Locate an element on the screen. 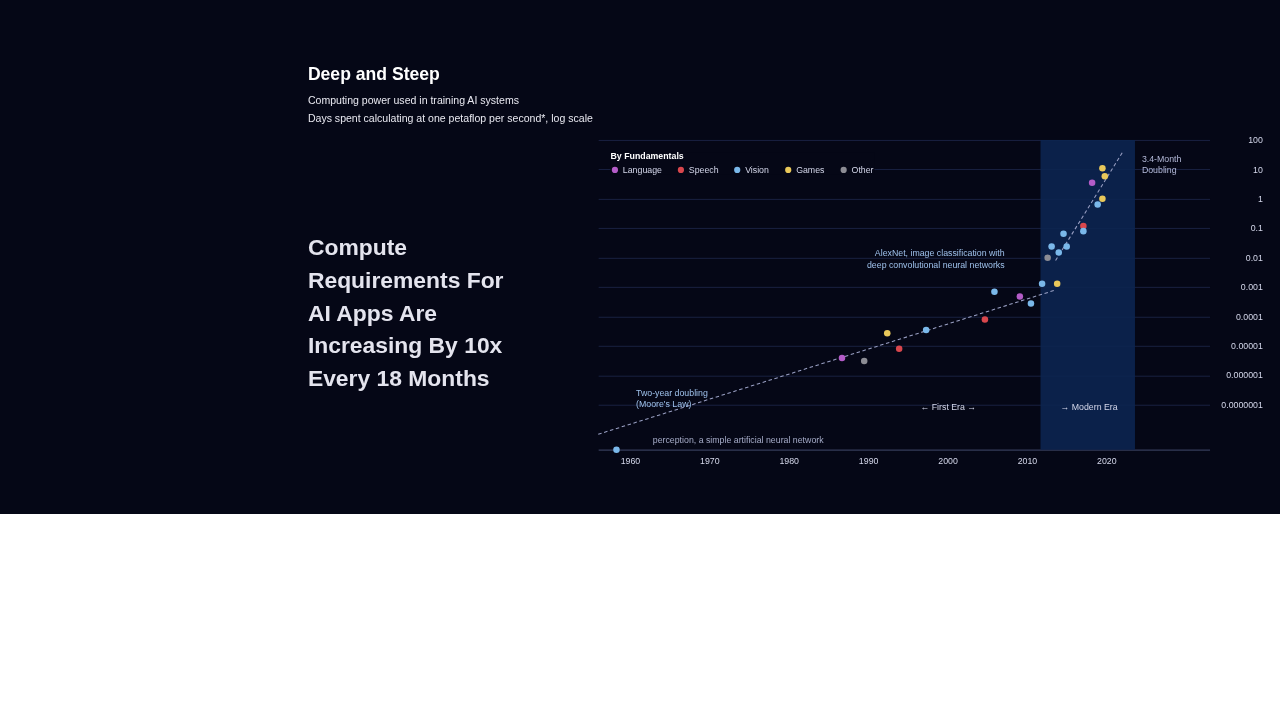 This screenshot has width=1280, height=720. annotation: ← First Era → is located at coordinates (948, 407).